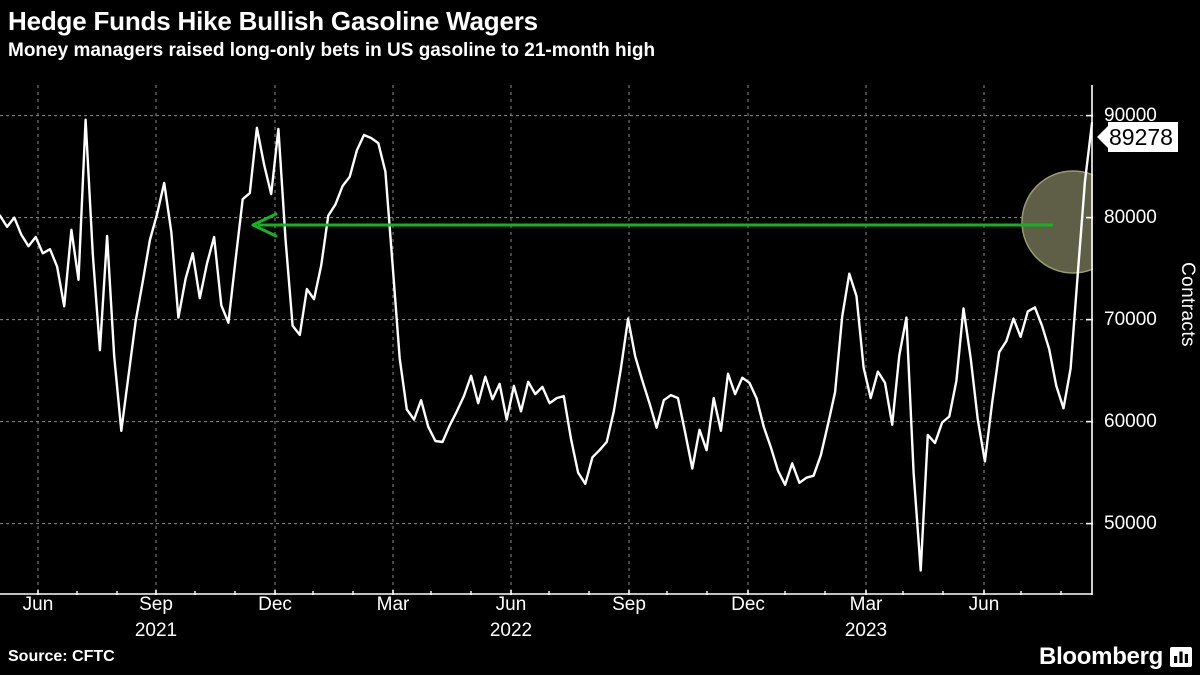 The image size is (1200, 675). Describe the element at coordinates (1143, 137) in the screenshot. I see `callout-value: 89278` at that location.